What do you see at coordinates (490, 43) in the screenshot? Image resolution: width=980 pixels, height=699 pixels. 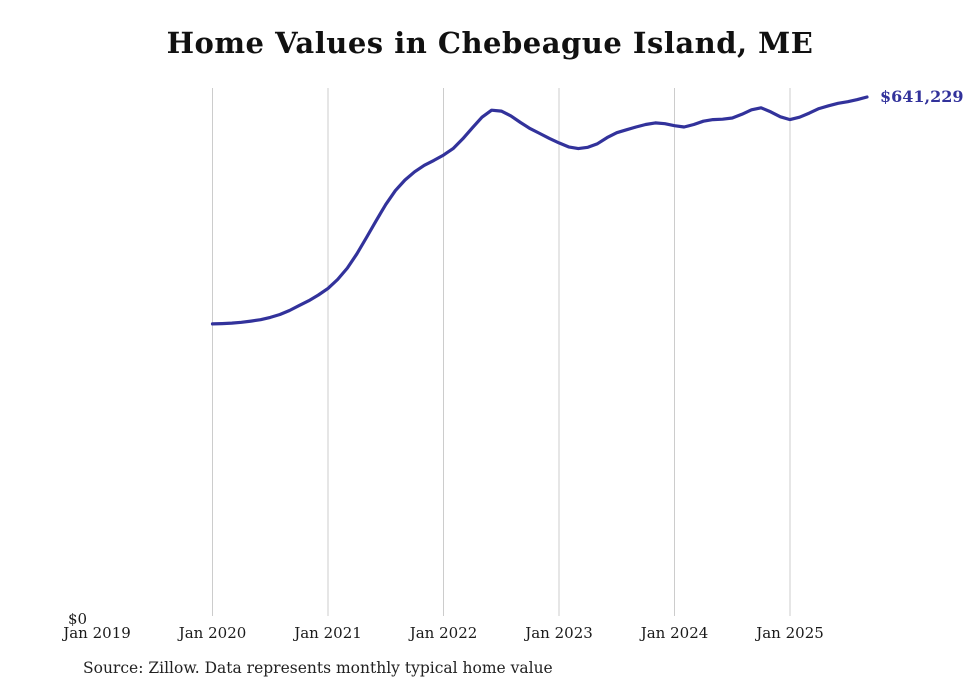 I see `chart-title: Home Values in Chebeague Island, ME` at bounding box center [490, 43].